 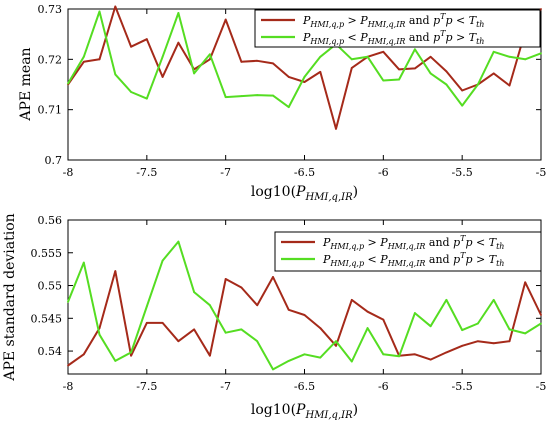 What do you see at coordinates (47, 253) in the screenshot?
I see `y-tick-label: 0.555` at bounding box center [47, 253].